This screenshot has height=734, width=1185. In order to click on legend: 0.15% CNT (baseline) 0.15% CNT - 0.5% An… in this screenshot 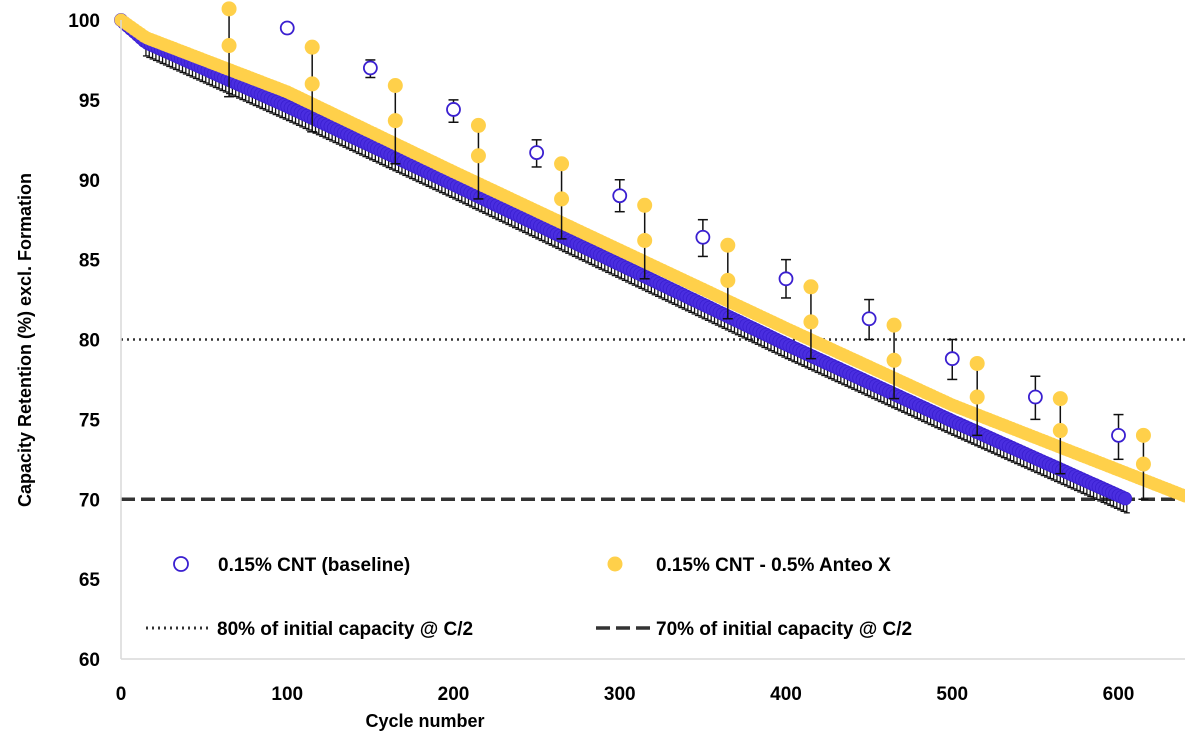, I will do `click(529, 597)`.